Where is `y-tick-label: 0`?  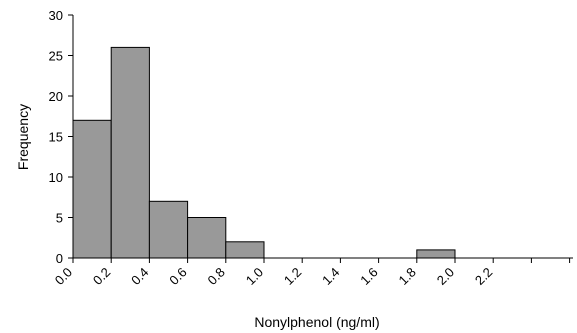 y-tick-label: 0 is located at coordinates (59, 258).